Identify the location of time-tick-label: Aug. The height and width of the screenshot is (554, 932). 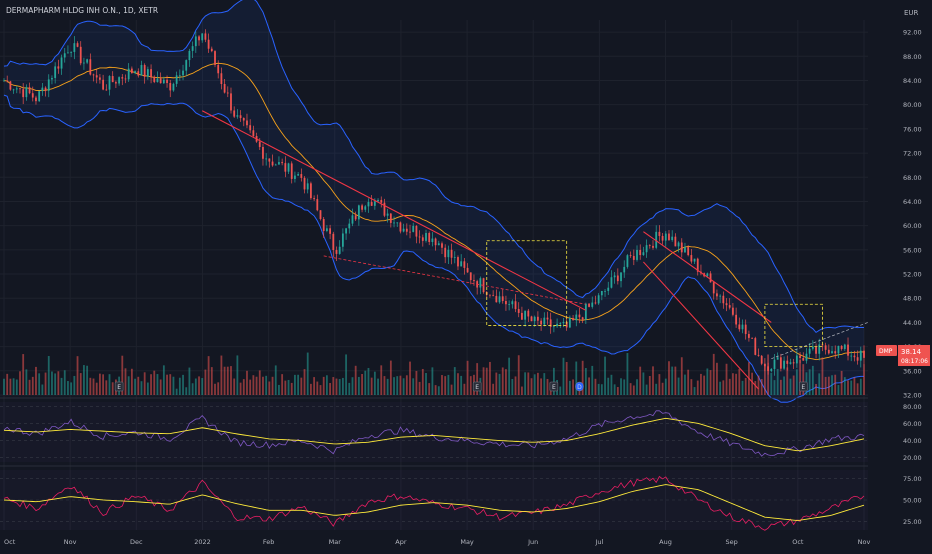
(665, 542).